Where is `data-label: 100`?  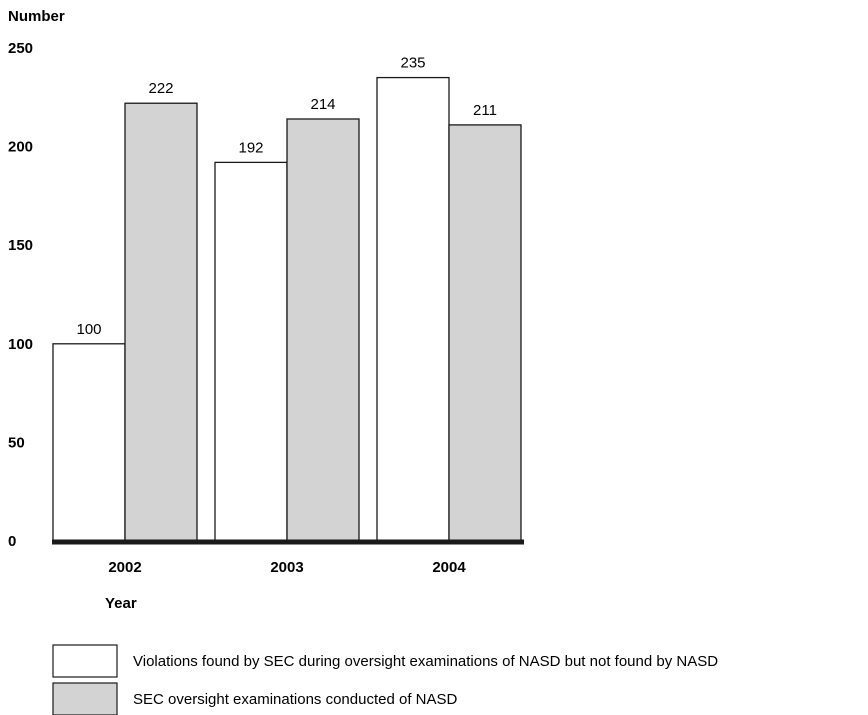 data-label: 100 is located at coordinates (88, 329).